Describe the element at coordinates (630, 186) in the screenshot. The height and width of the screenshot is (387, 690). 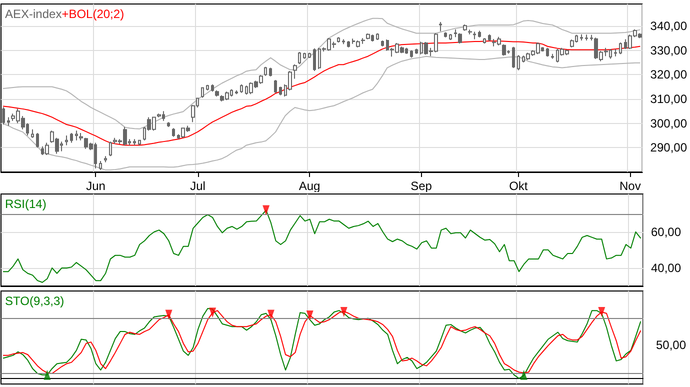
I see `x-tick-label: Nov` at that location.